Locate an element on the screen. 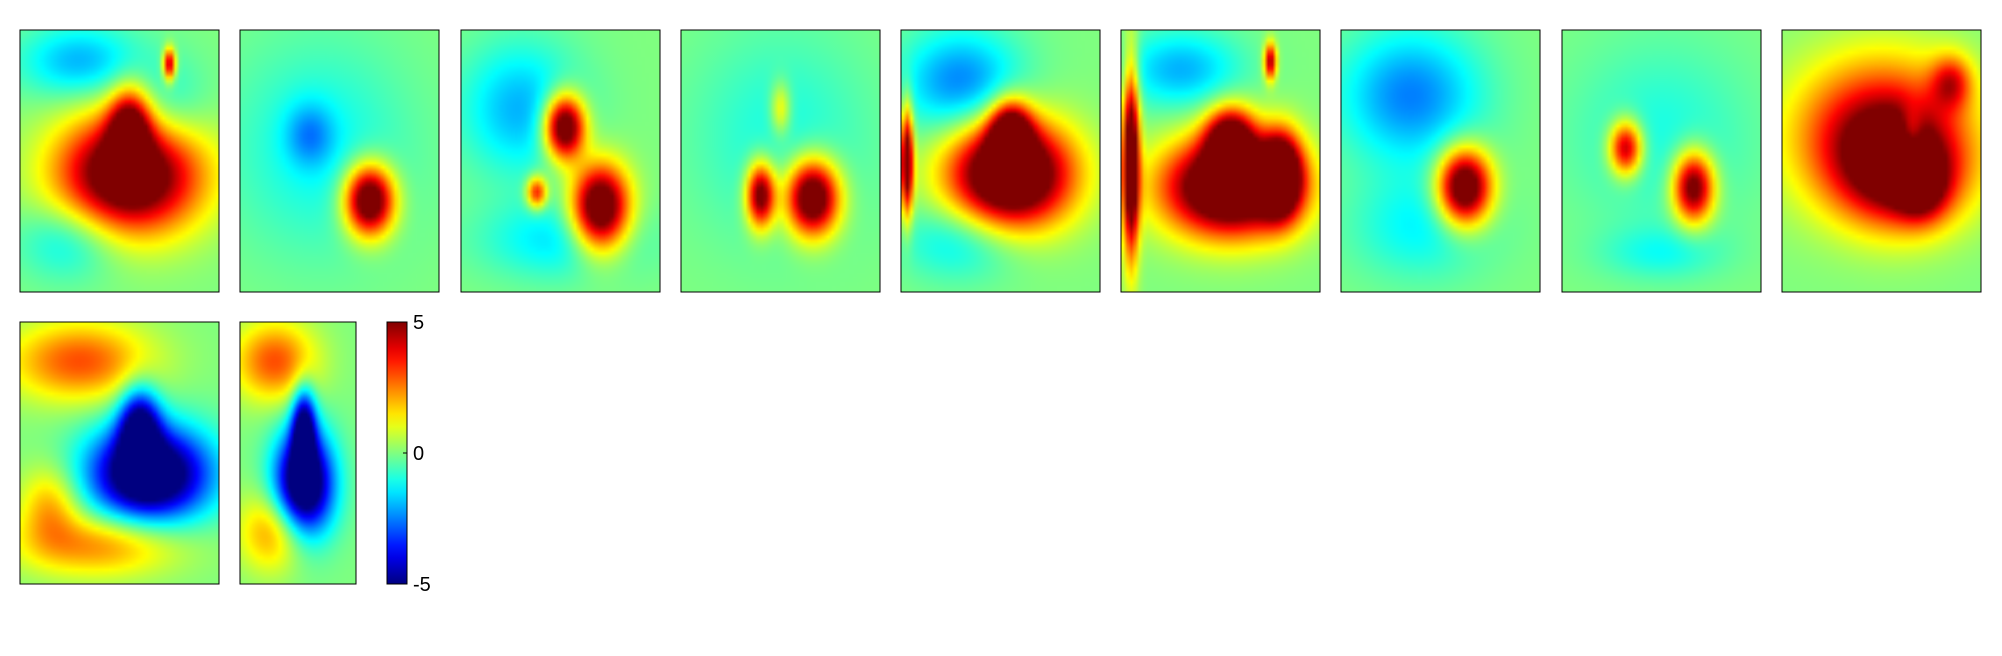 The height and width of the screenshot is (656, 2002). colorbar: 5 0 -5 is located at coordinates (408, 454).